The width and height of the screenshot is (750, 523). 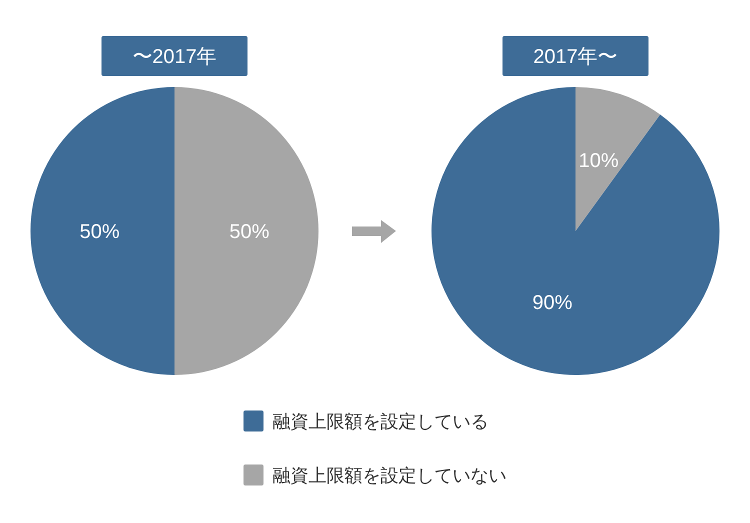 What do you see at coordinates (575, 57) in the screenshot?
I see `series-name: 2017年〜` at bounding box center [575, 57].